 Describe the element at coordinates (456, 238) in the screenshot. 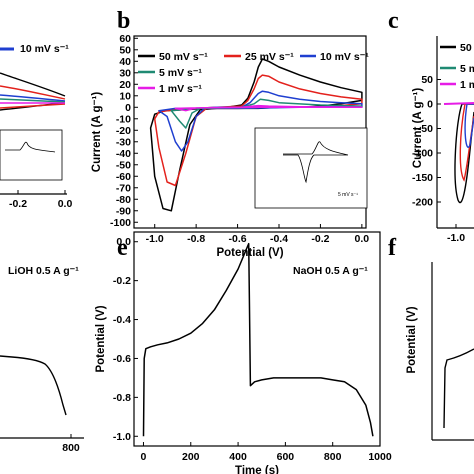

I see `panel-c-x-tick-label: -1.0` at that location.